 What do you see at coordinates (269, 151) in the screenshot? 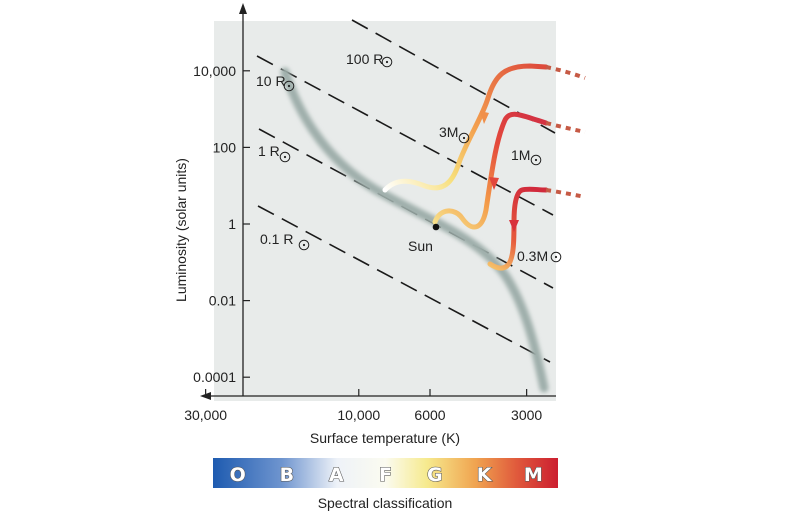
I see `svg-text: 1 R` at bounding box center [269, 151].